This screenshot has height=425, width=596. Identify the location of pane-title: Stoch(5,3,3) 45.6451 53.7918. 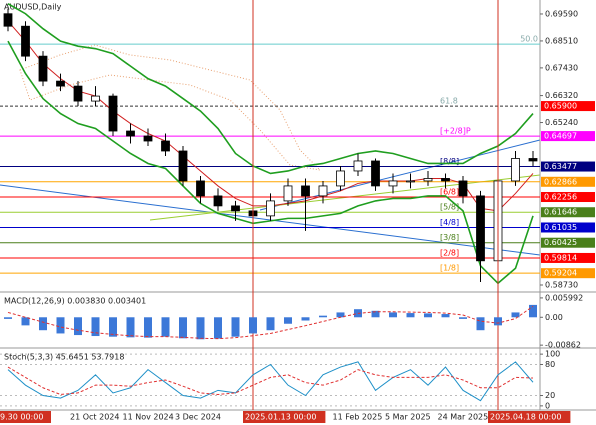
(64, 357).